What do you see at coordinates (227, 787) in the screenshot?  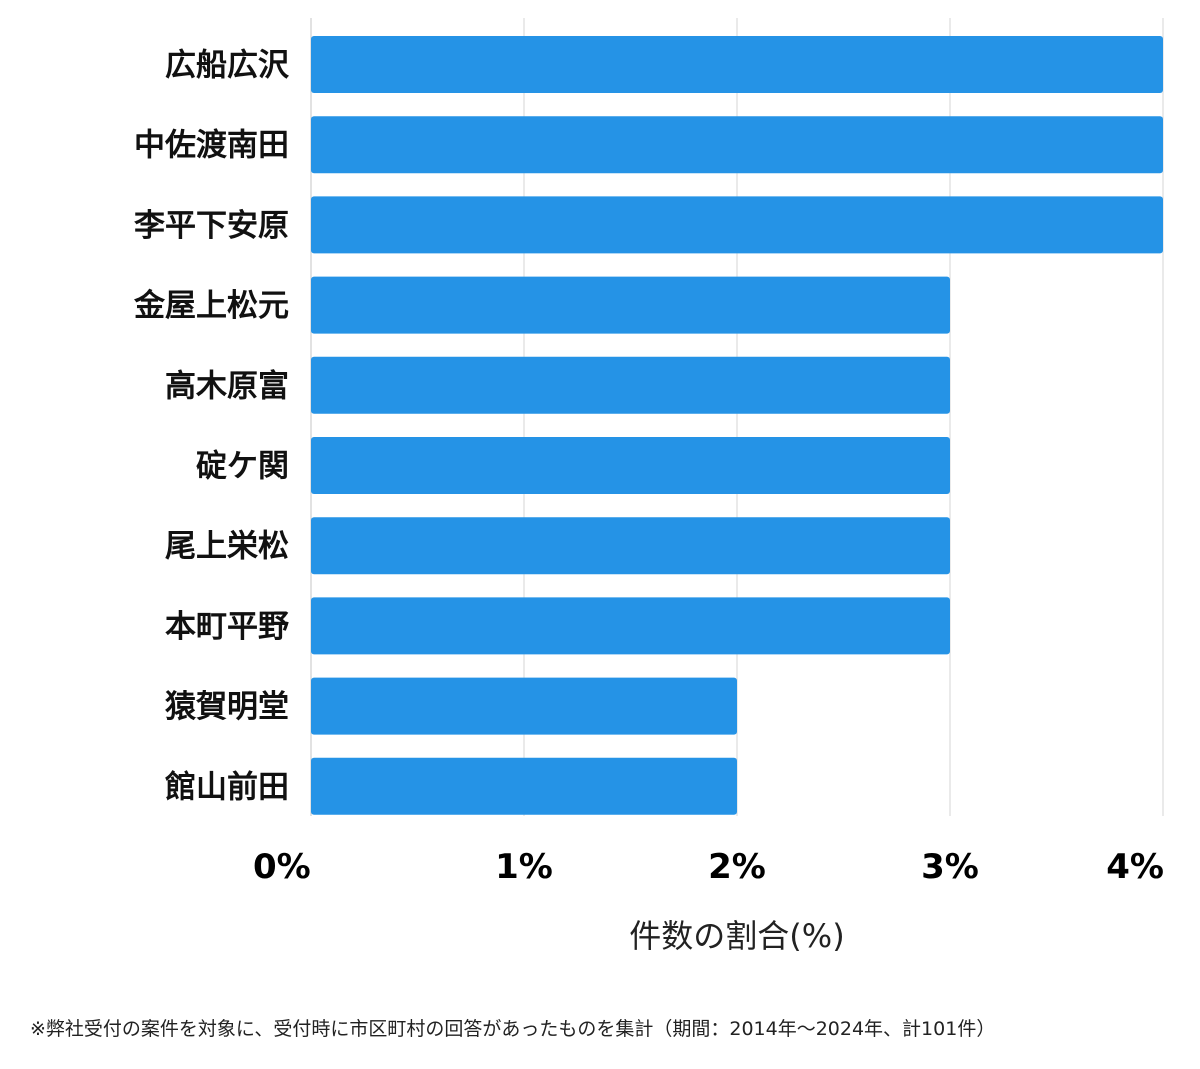 I see `category-label: 館山前田` at bounding box center [227, 787].